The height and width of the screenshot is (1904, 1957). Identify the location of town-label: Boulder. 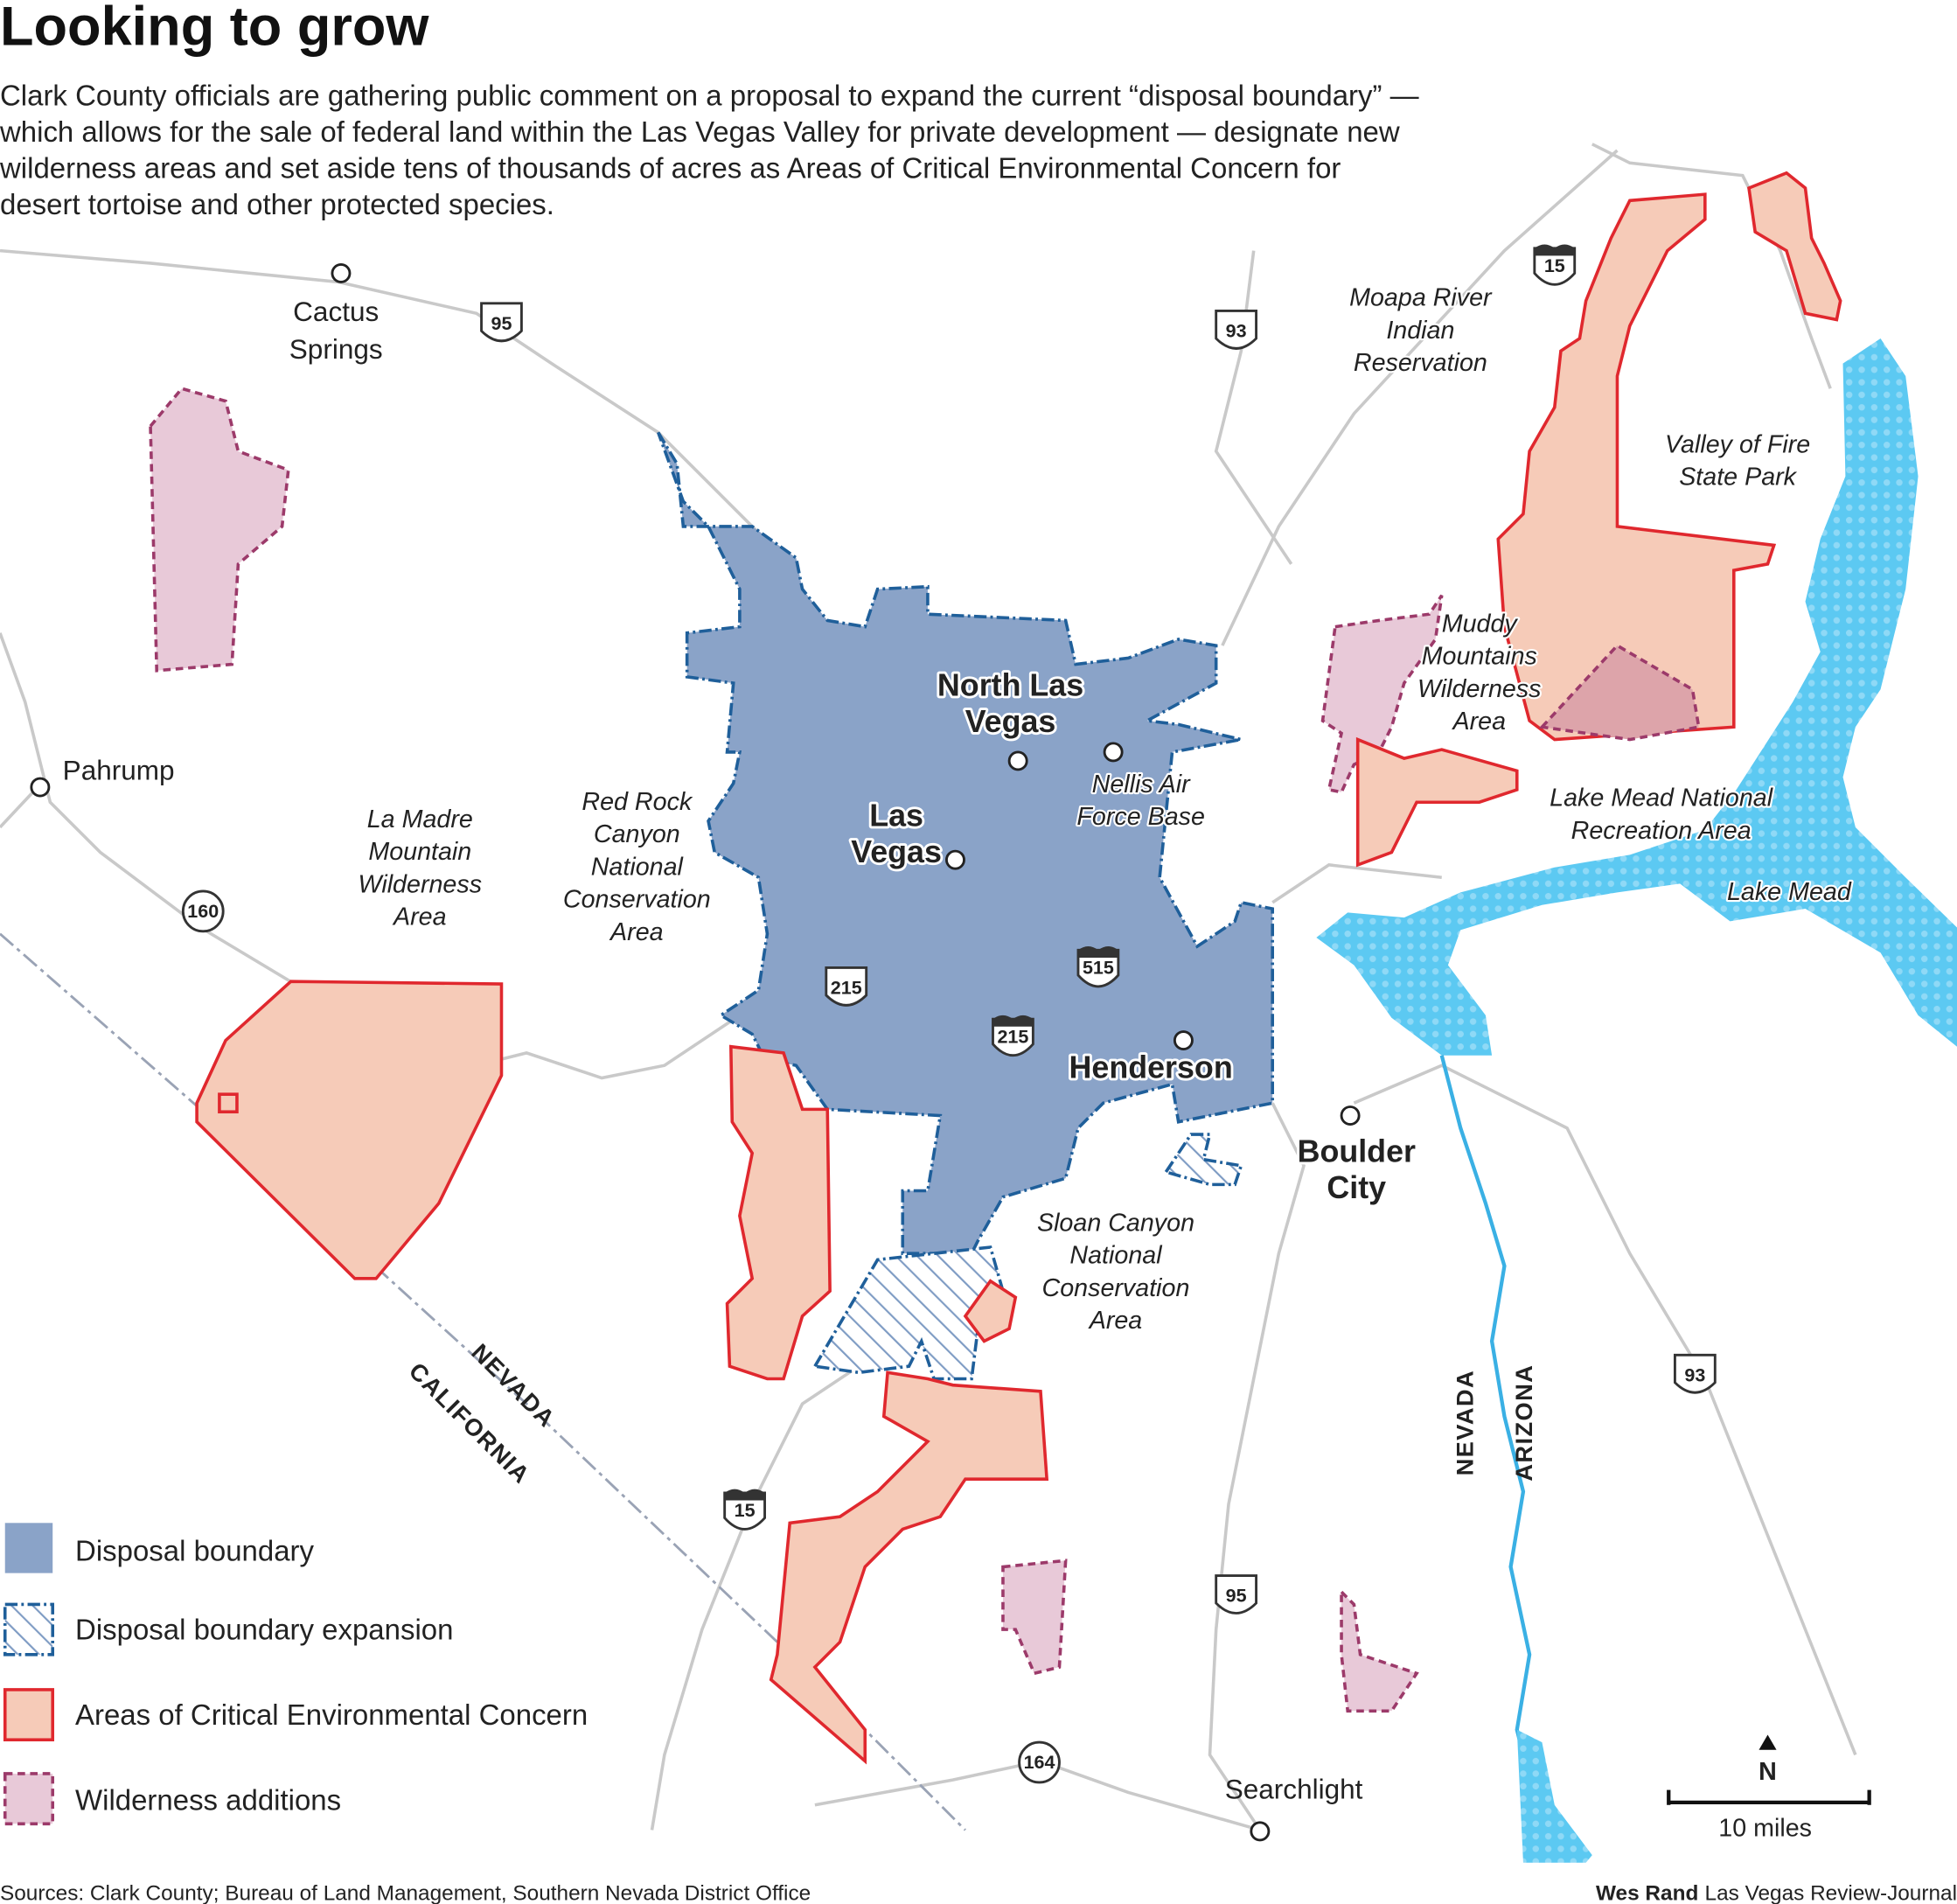
(1357, 1151).